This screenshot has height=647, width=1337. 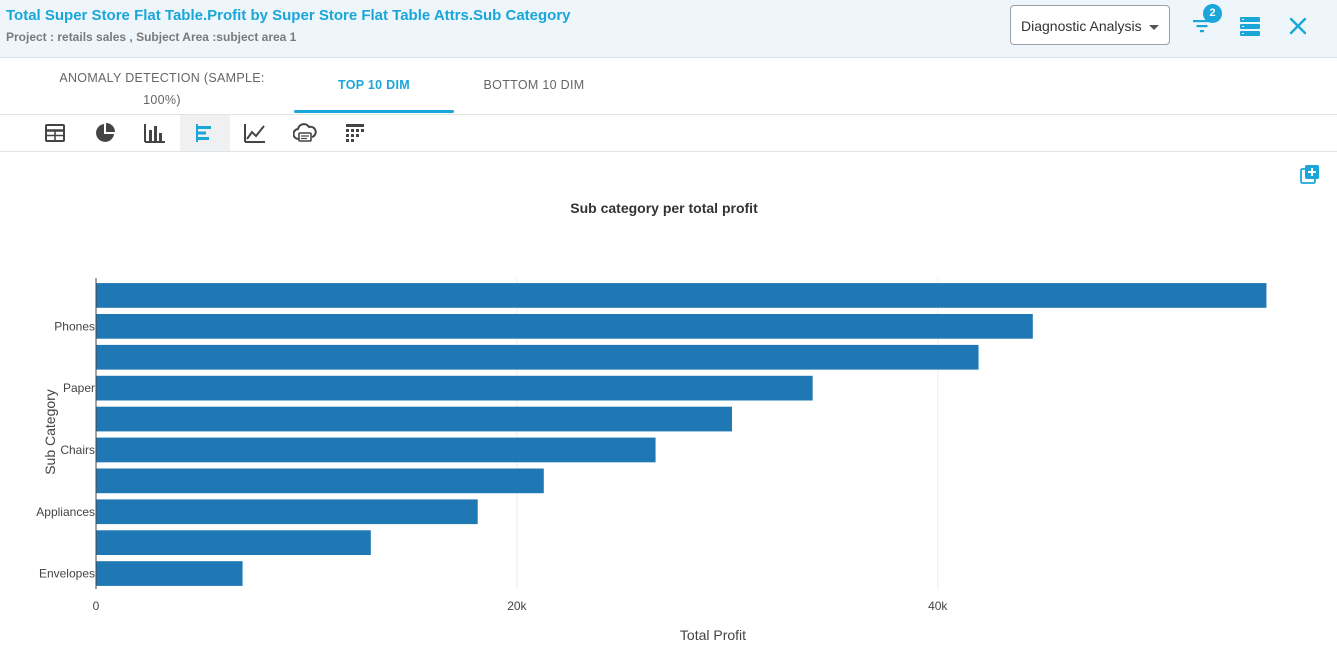 What do you see at coordinates (517, 606) in the screenshot?
I see `x-tick-label: 20k` at bounding box center [517, 606].